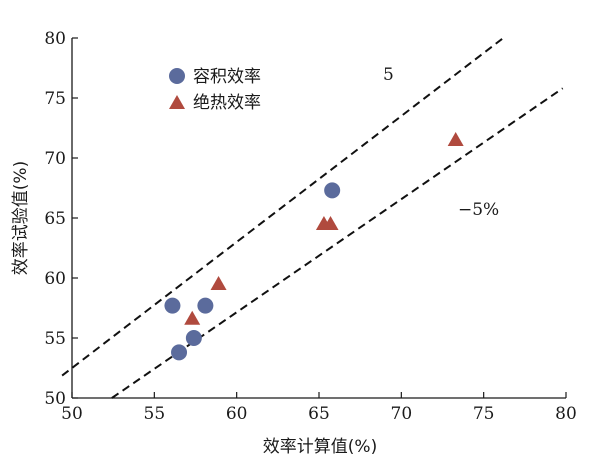 The height and width of the screenshot is (467, 597). Describe the element at coordinates (478, 210) in the screenshot. I see `ref-line-label-lower: −5%` at that location.